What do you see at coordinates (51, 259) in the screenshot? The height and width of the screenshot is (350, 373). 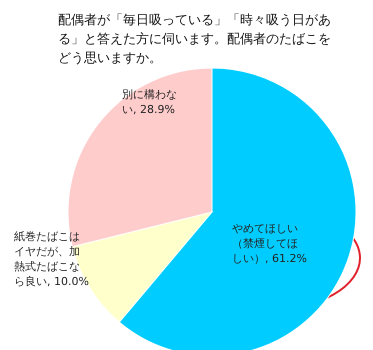 I see `slice-label: 紙巻たばこはイヤだが、加熱式たばこなら良い, 10.0%` at bounding box center [51, 259].